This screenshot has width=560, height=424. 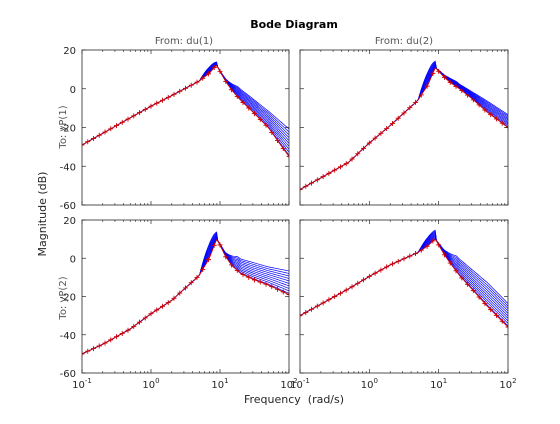 What do you see at coordinates (294, 399) in the screenshot?
I see `x-axis-label: Frequency (rad/s)` at bounding box center [294, 399].